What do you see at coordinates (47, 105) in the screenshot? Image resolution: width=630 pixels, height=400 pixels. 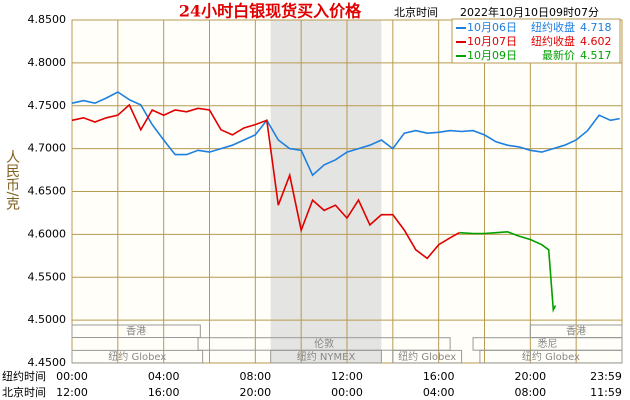 I see `y-tick-label: 4.7500` at bounding box center [47, 105].